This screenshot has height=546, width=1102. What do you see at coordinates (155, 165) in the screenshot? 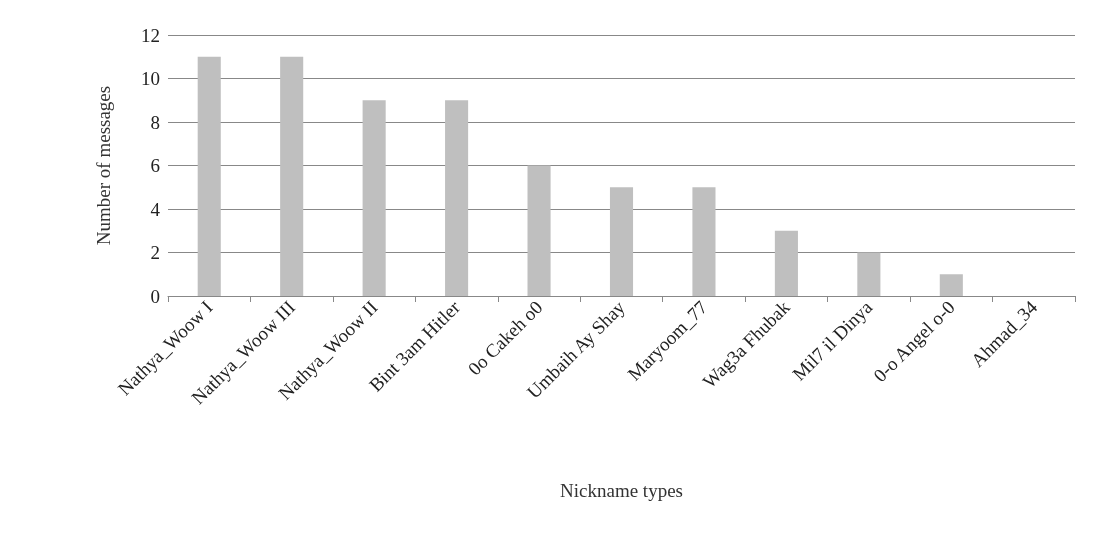
I see `y-tick-label: 6` at bounding box center [155, 165].